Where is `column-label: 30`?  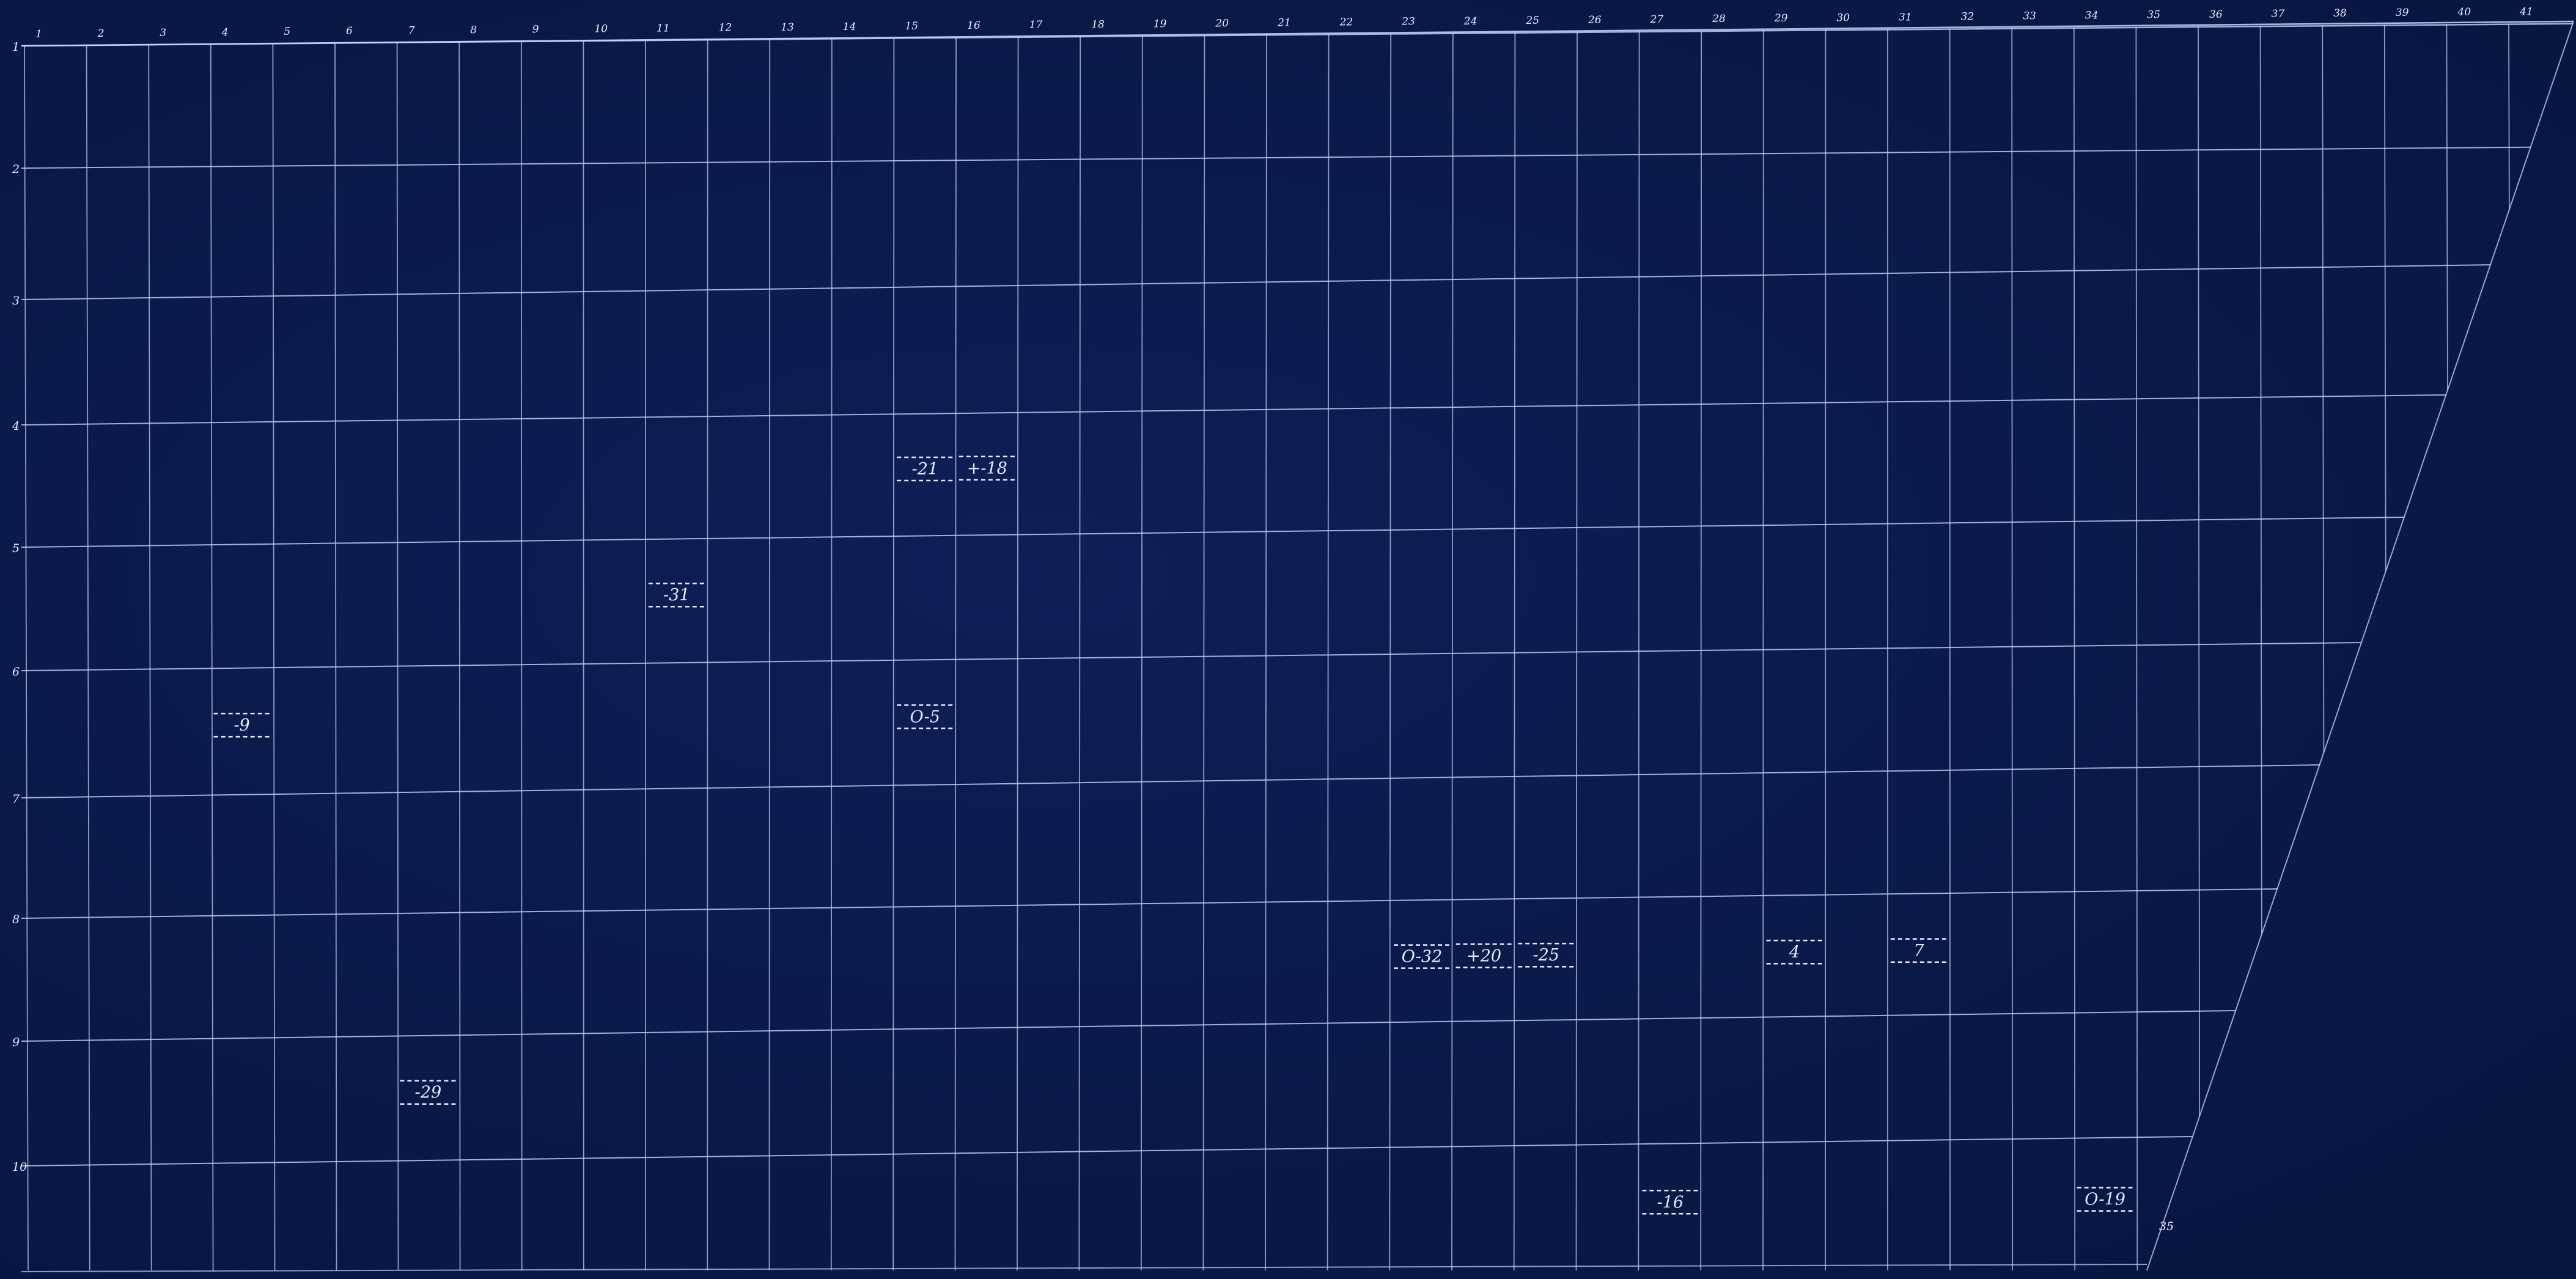 column-label: 30 is located at coordinates (1843, 18).